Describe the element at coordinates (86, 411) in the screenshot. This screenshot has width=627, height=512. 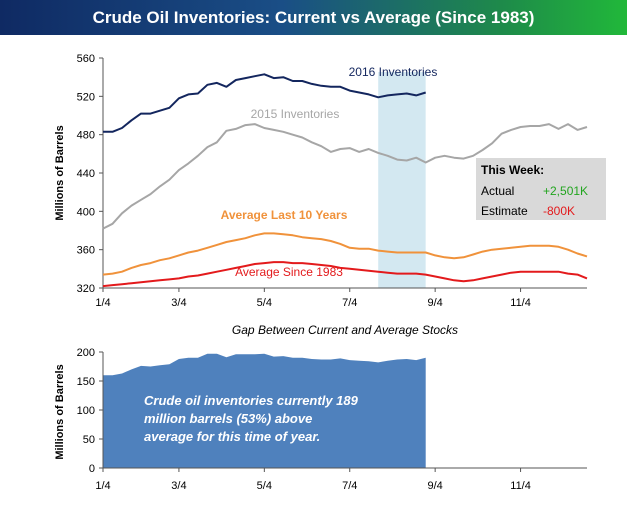
I see `gap-y-tick-label: 100` at that location.